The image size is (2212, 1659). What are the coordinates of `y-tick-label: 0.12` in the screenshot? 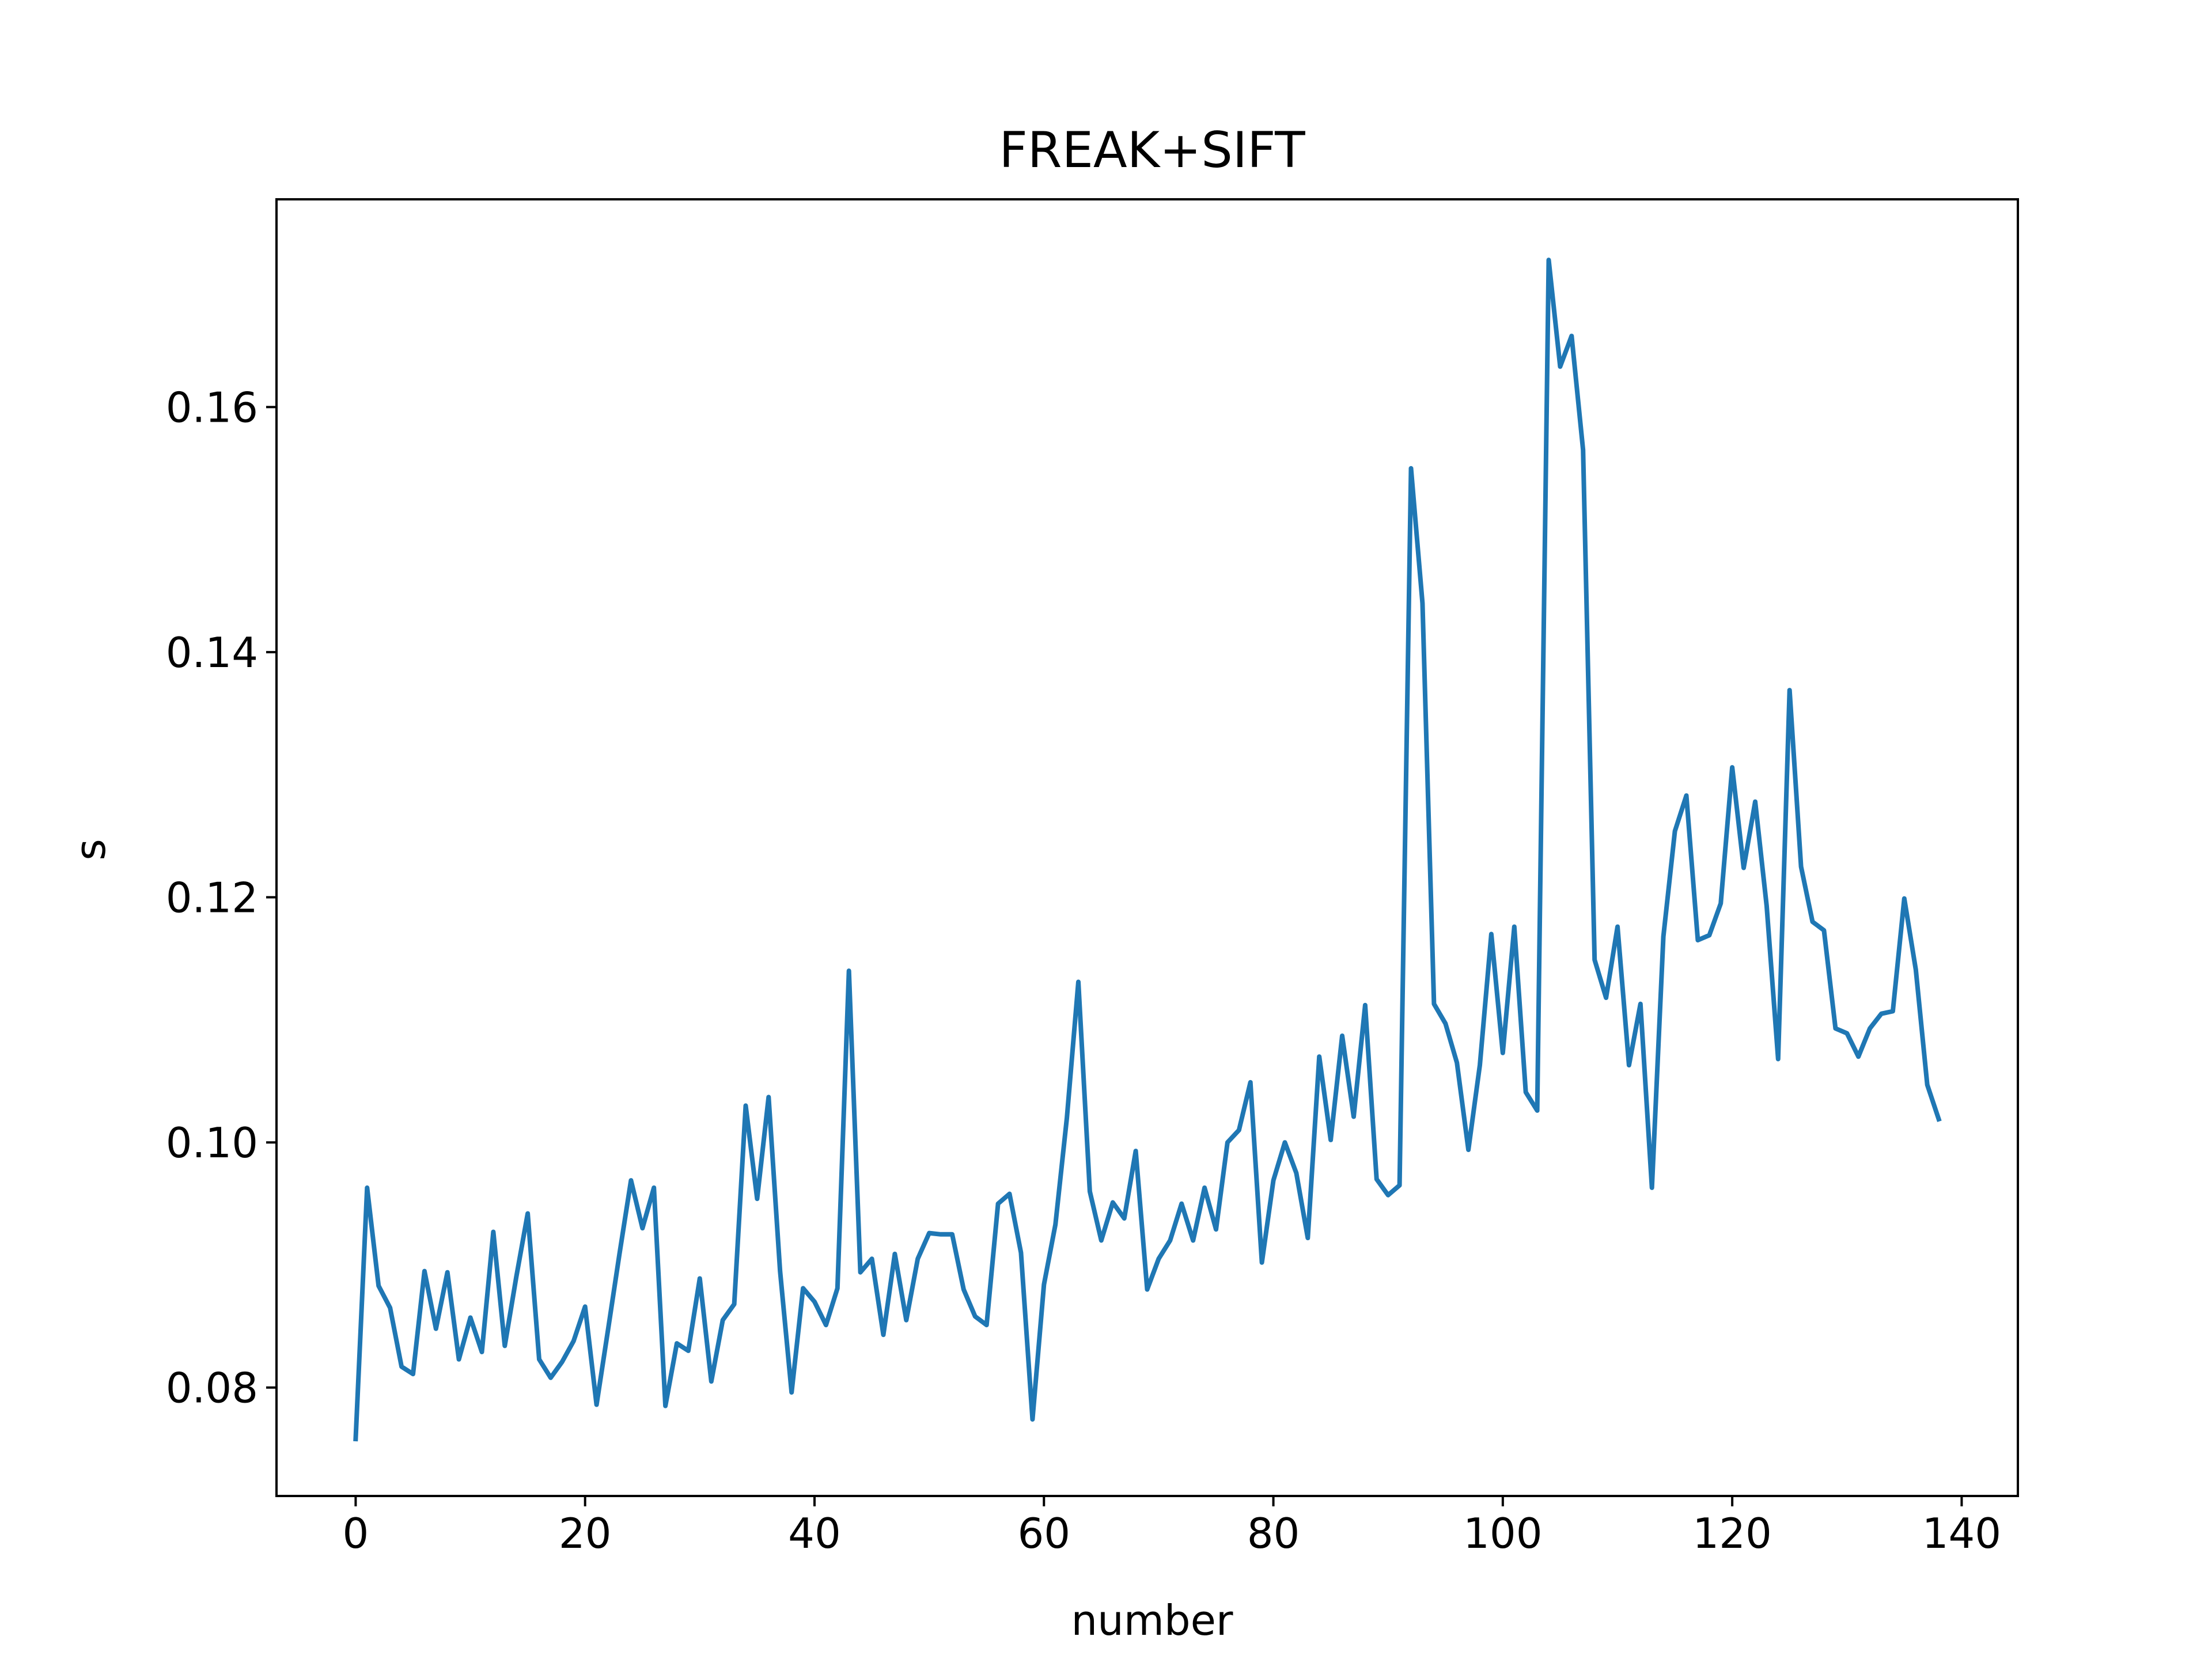 It's located at (212, 898).